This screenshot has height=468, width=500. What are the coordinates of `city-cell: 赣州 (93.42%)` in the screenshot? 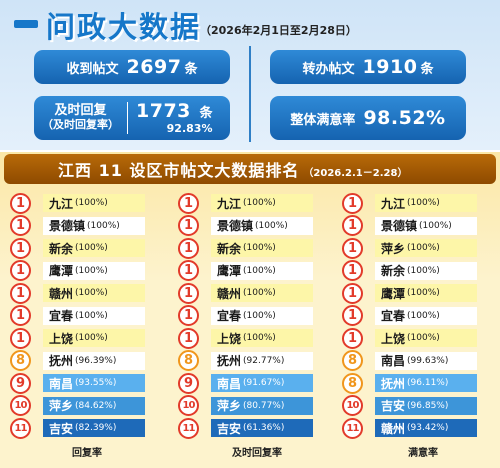 It's located at (426, 428).